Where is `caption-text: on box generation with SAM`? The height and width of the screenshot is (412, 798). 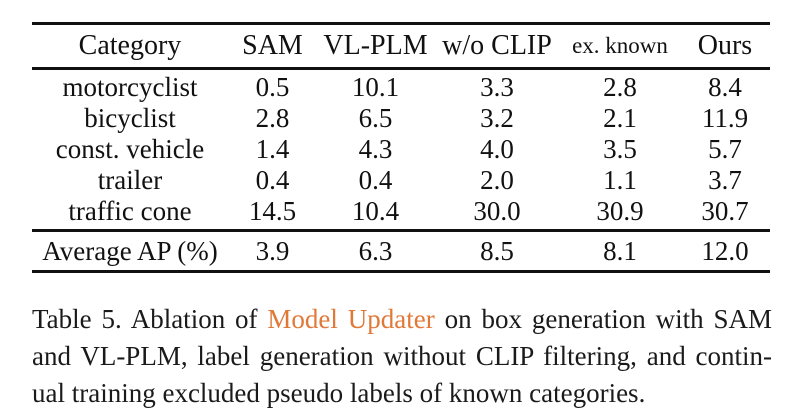
caption-text: on box generation with SAM is located at coordinates (608, 319).